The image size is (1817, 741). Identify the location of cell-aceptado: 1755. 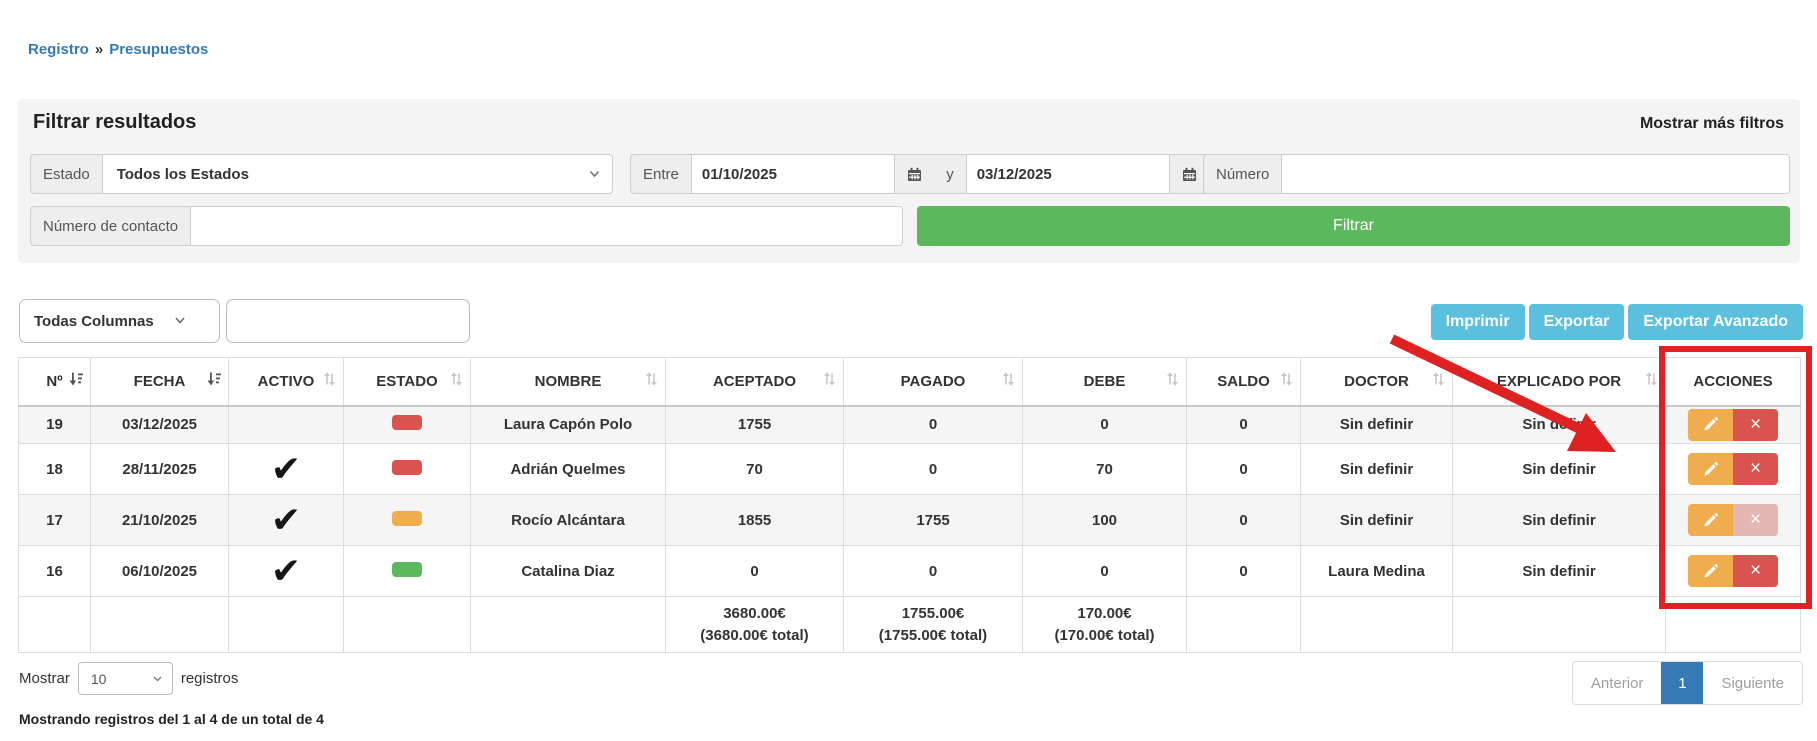
(754, 424).